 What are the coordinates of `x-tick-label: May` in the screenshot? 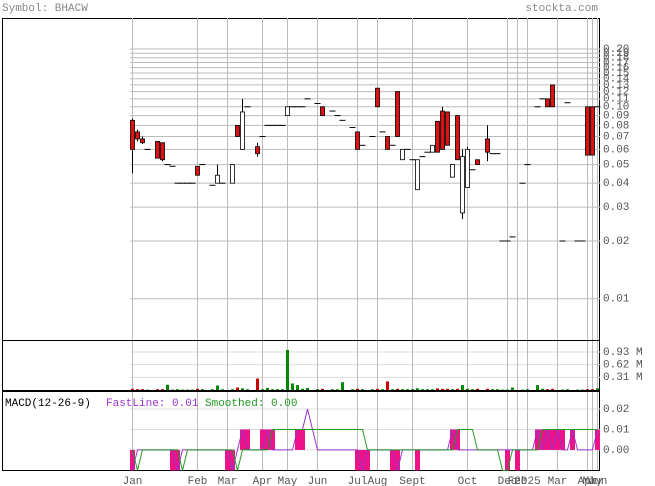 It's located at (288, 481).